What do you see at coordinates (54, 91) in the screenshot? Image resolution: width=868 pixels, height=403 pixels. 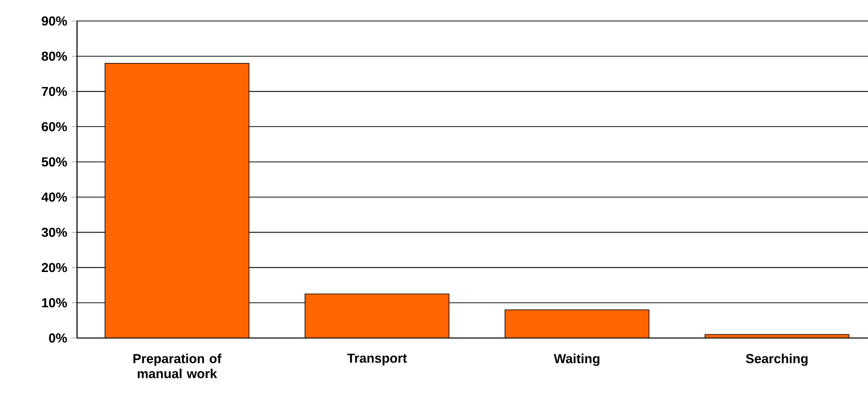 I see `y-tick-label: 70%` at bounding box center [54, 91].